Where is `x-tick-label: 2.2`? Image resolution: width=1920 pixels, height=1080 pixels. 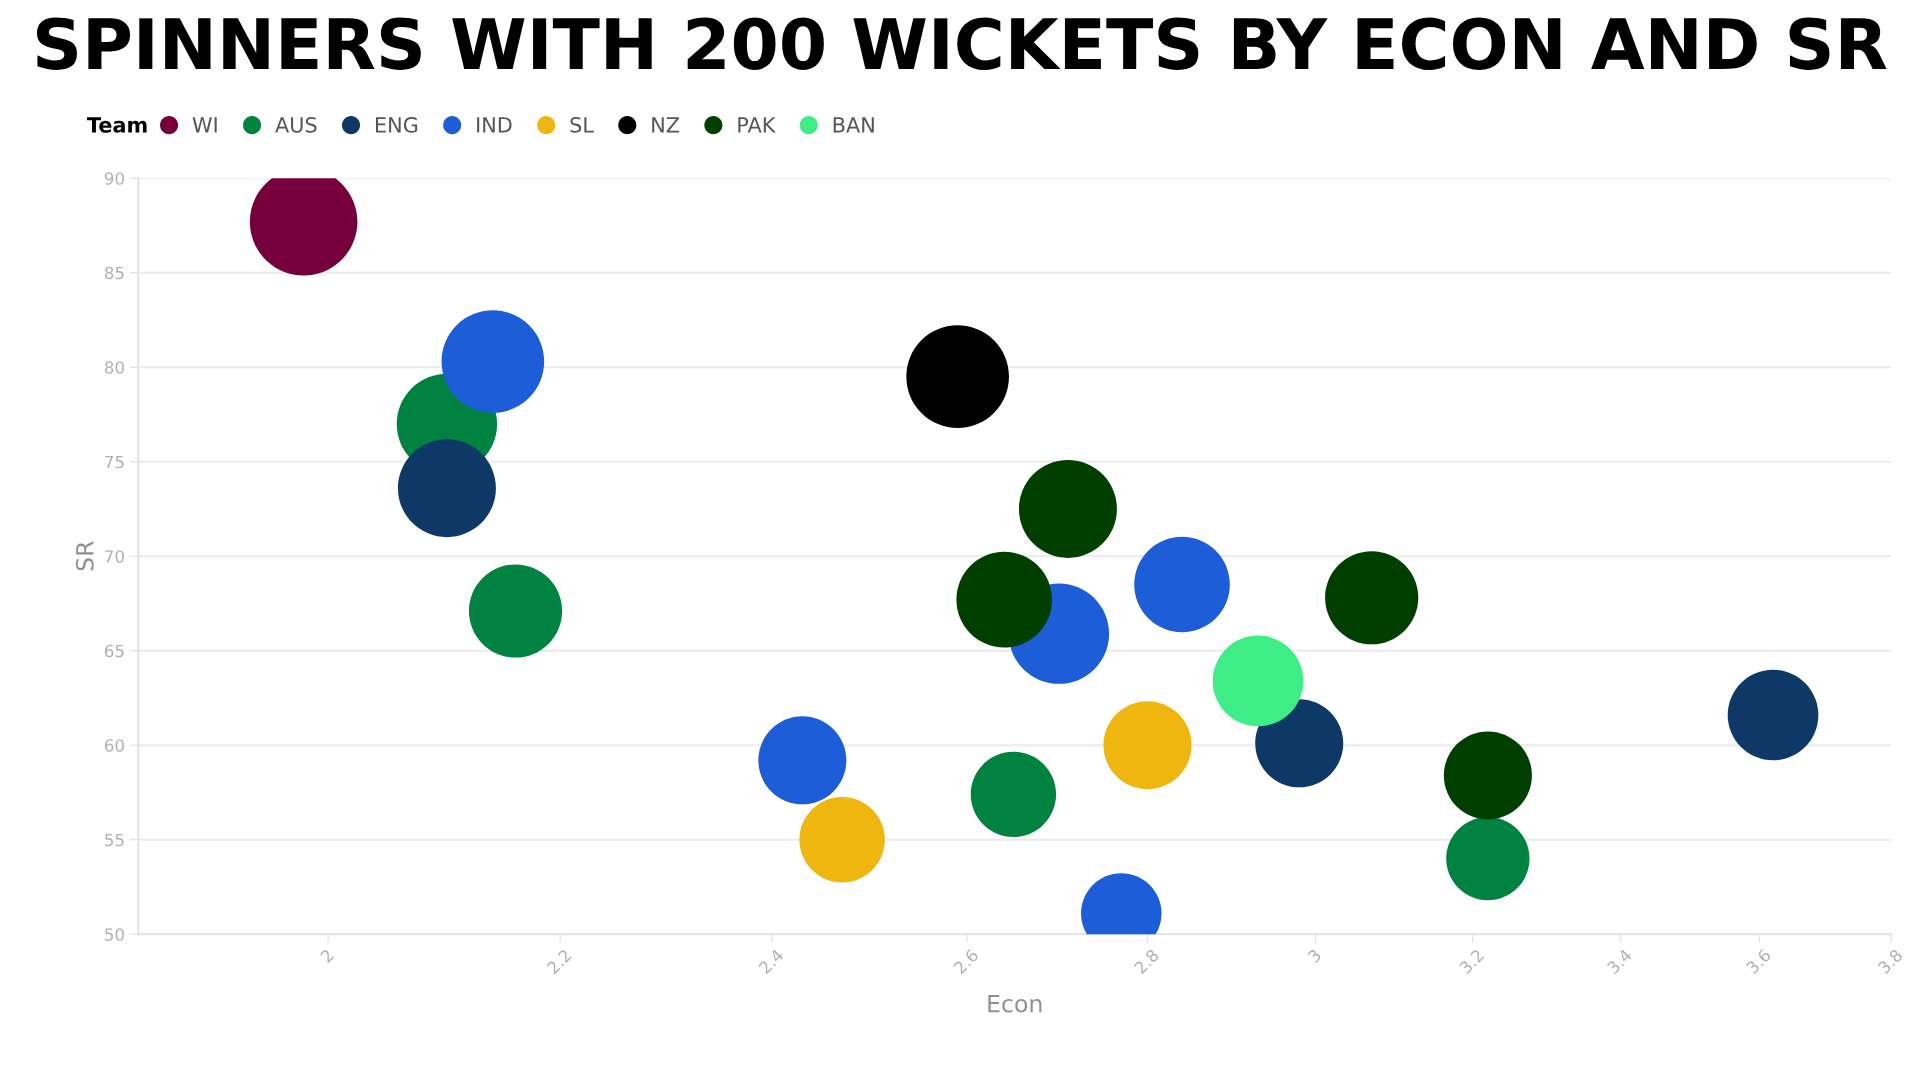 x-tick-label: 2.2 is located at coordinates (559, 961).